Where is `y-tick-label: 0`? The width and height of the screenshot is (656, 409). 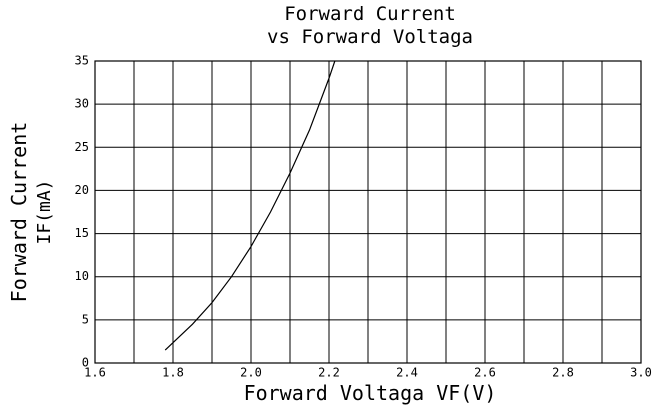
y-tick-label: 0 is located at coordinates (85, 363).